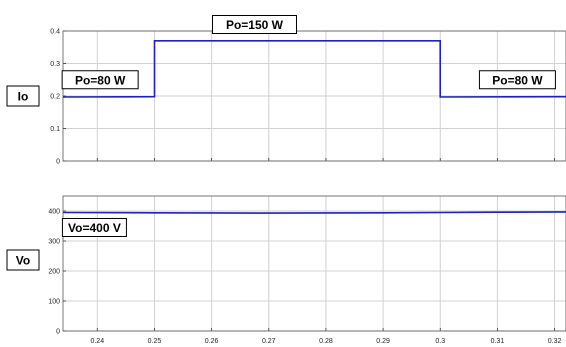  I want to click on y-tick-label: 100, so click(54, 302).